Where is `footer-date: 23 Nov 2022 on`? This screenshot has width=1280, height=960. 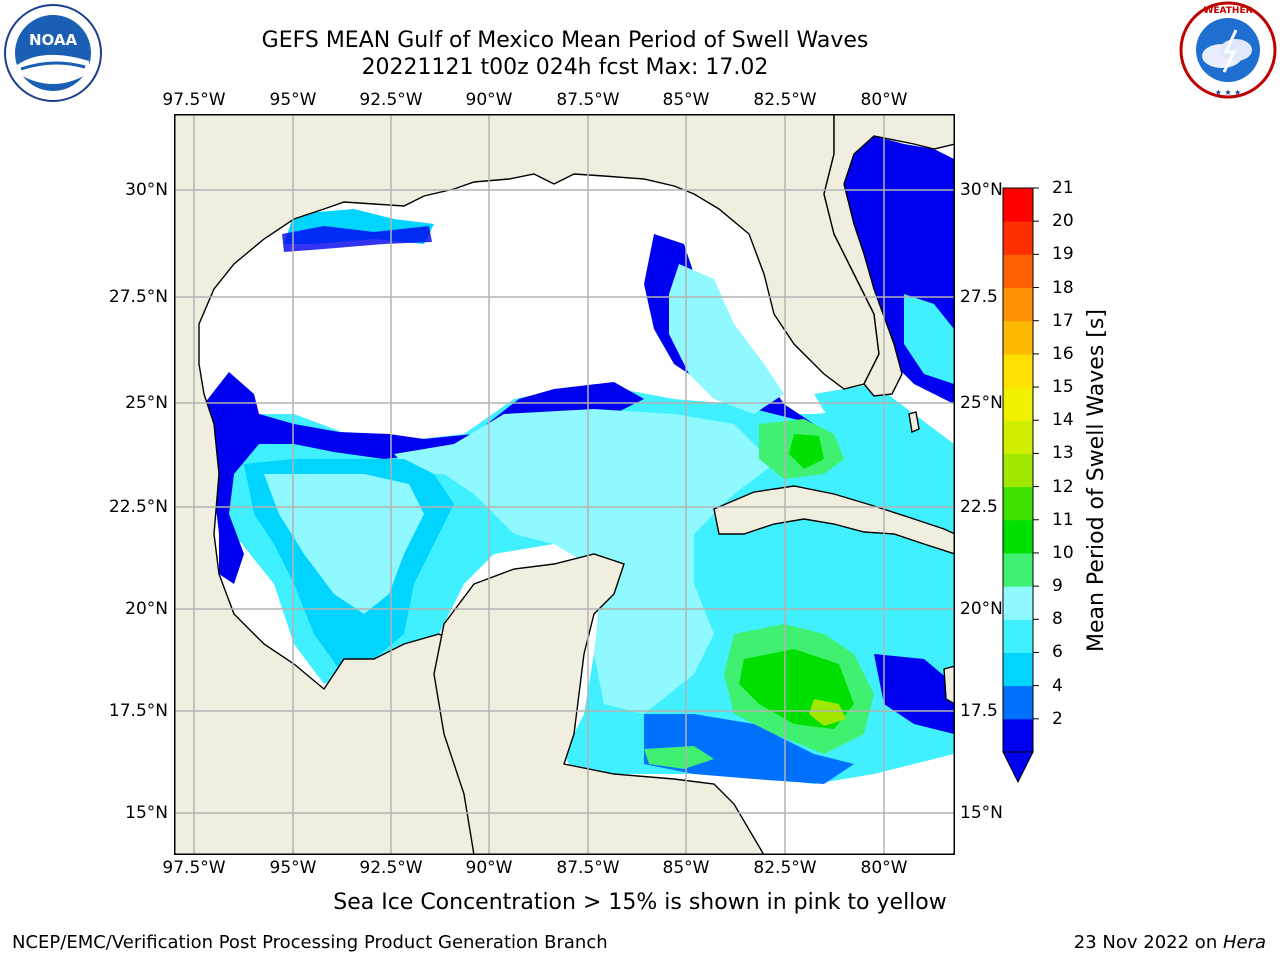 footer-date: 23 Nov 2022 on is located at coordinates (1148, 942).